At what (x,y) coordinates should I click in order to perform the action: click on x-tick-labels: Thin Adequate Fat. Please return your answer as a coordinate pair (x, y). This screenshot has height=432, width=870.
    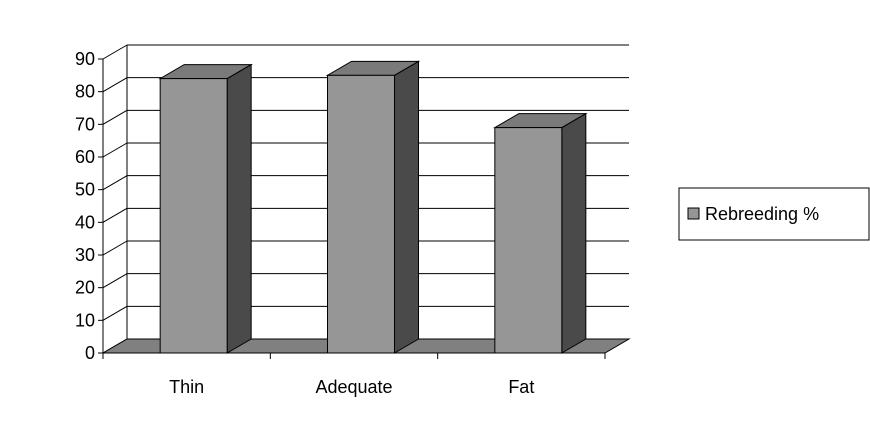
    Looking at the image, I should click on (351, 387).